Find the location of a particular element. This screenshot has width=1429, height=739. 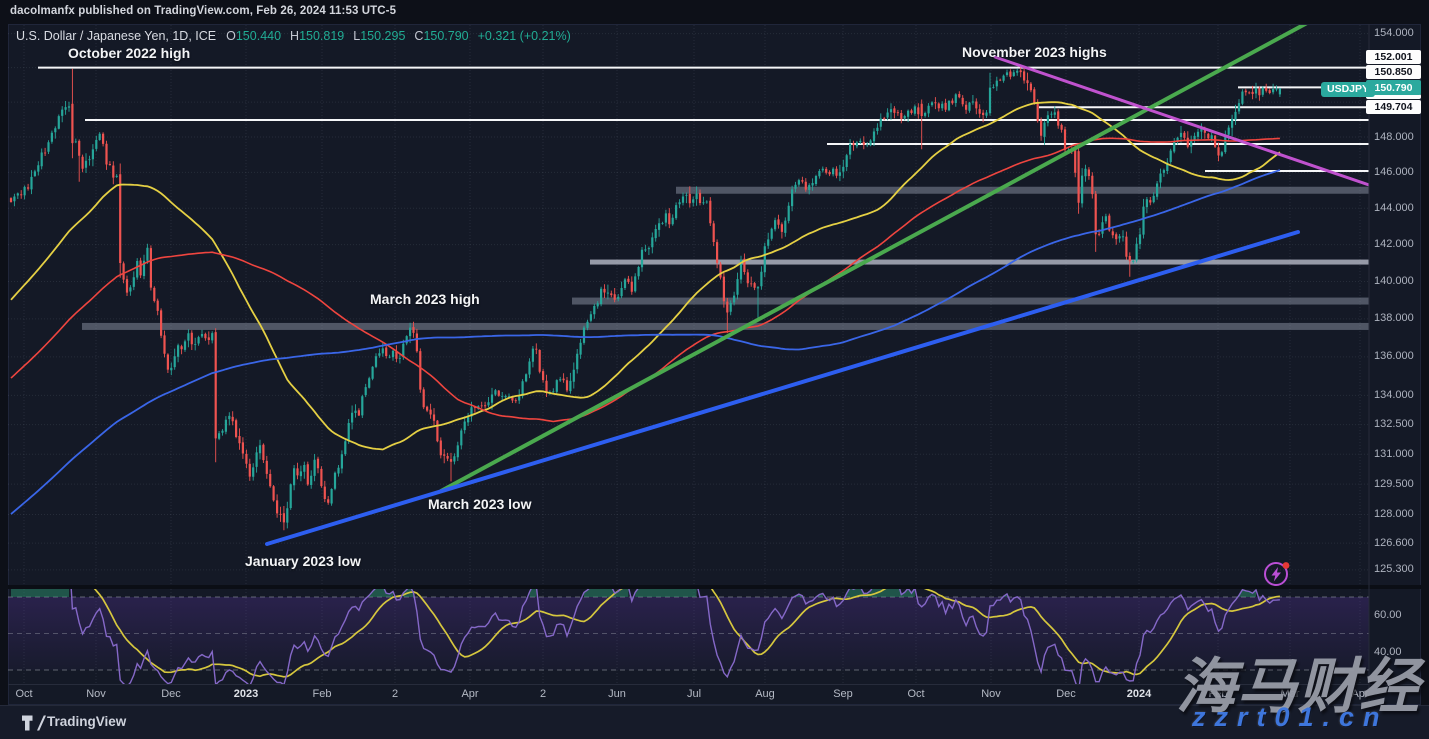

price-tick: 140.000 is located at coordinates (1394, 280).